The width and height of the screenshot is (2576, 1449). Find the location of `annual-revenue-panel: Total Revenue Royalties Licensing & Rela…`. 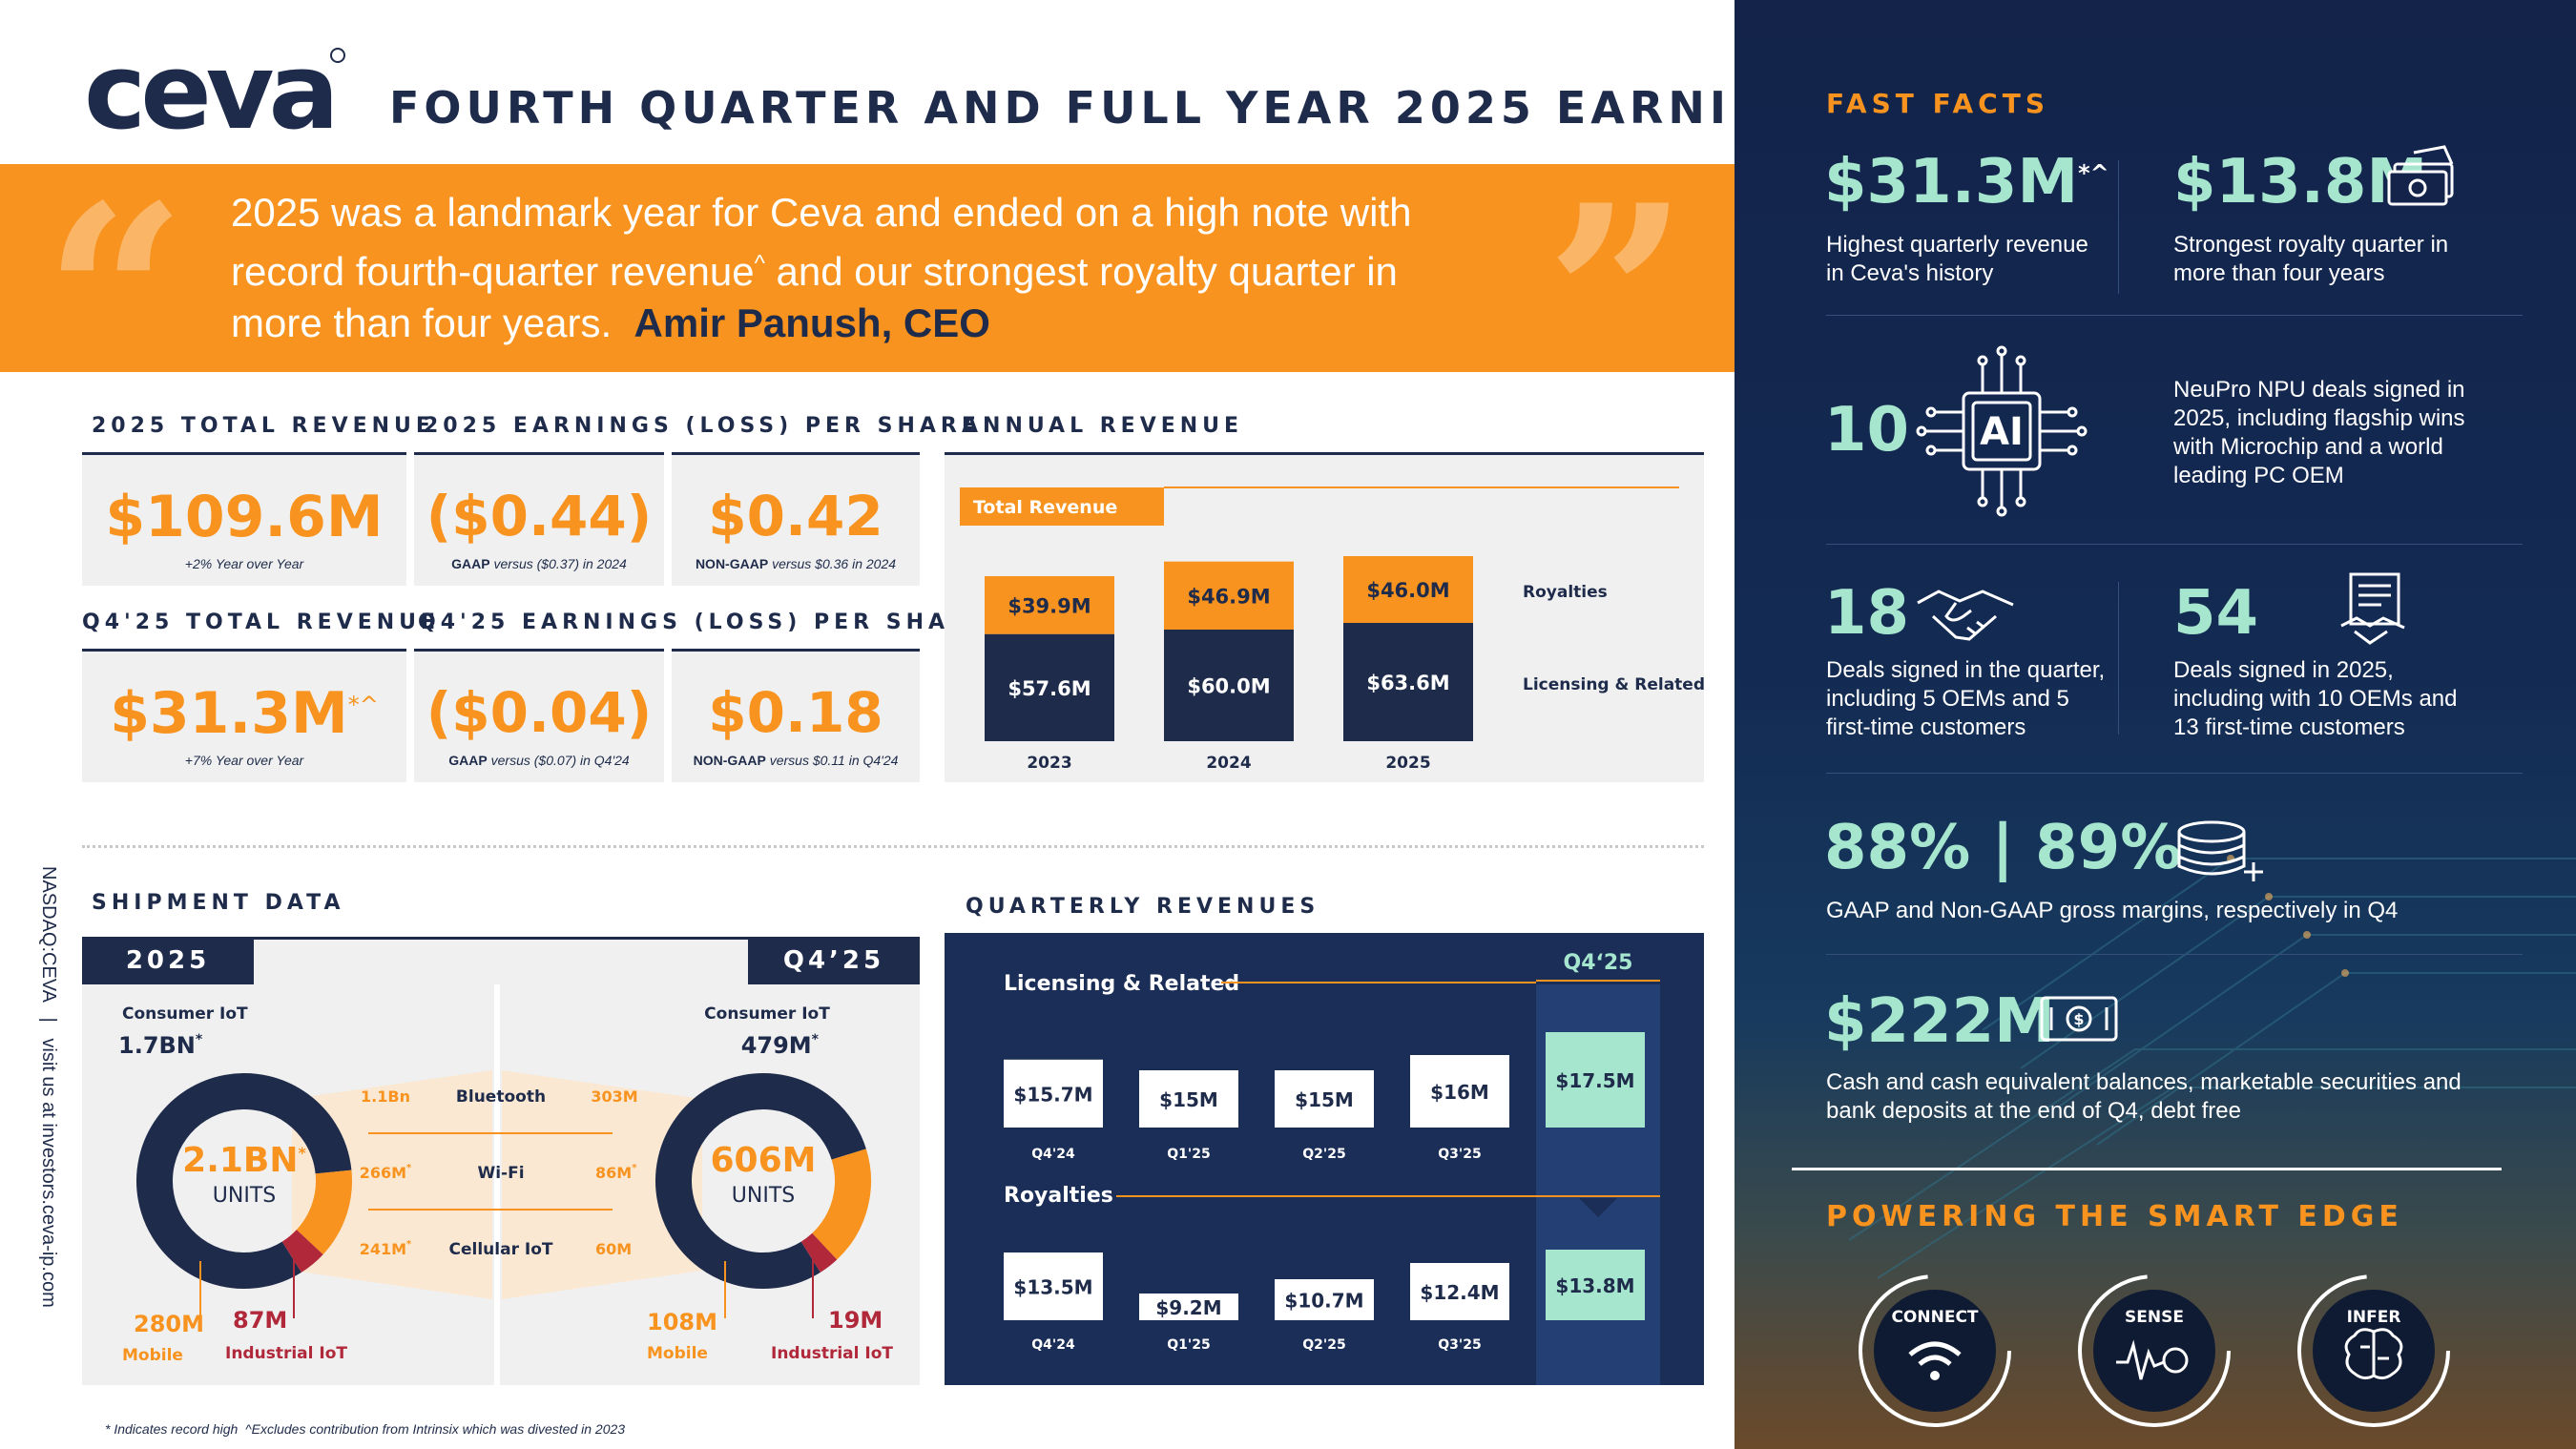

annual-revenue-panel: Total Revenue Royalties Licensing & Rela… is located at coordinates (1325, 617).